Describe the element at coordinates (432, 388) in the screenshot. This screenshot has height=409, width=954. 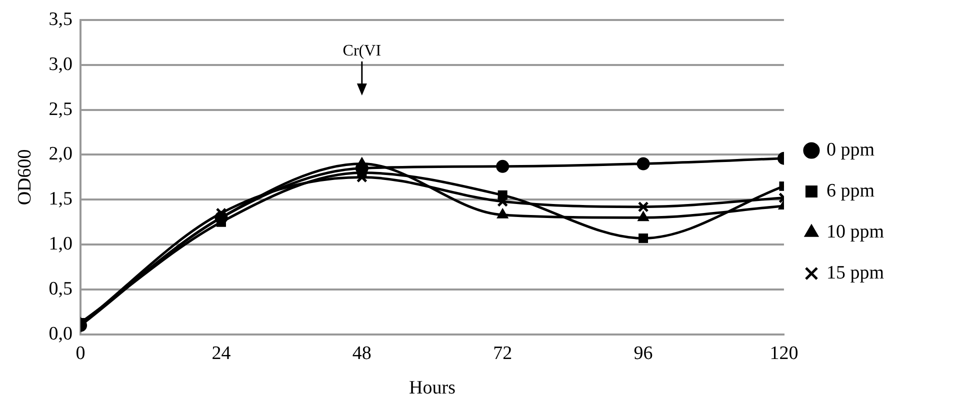
I see `x-axis-title: Hours` at that location.